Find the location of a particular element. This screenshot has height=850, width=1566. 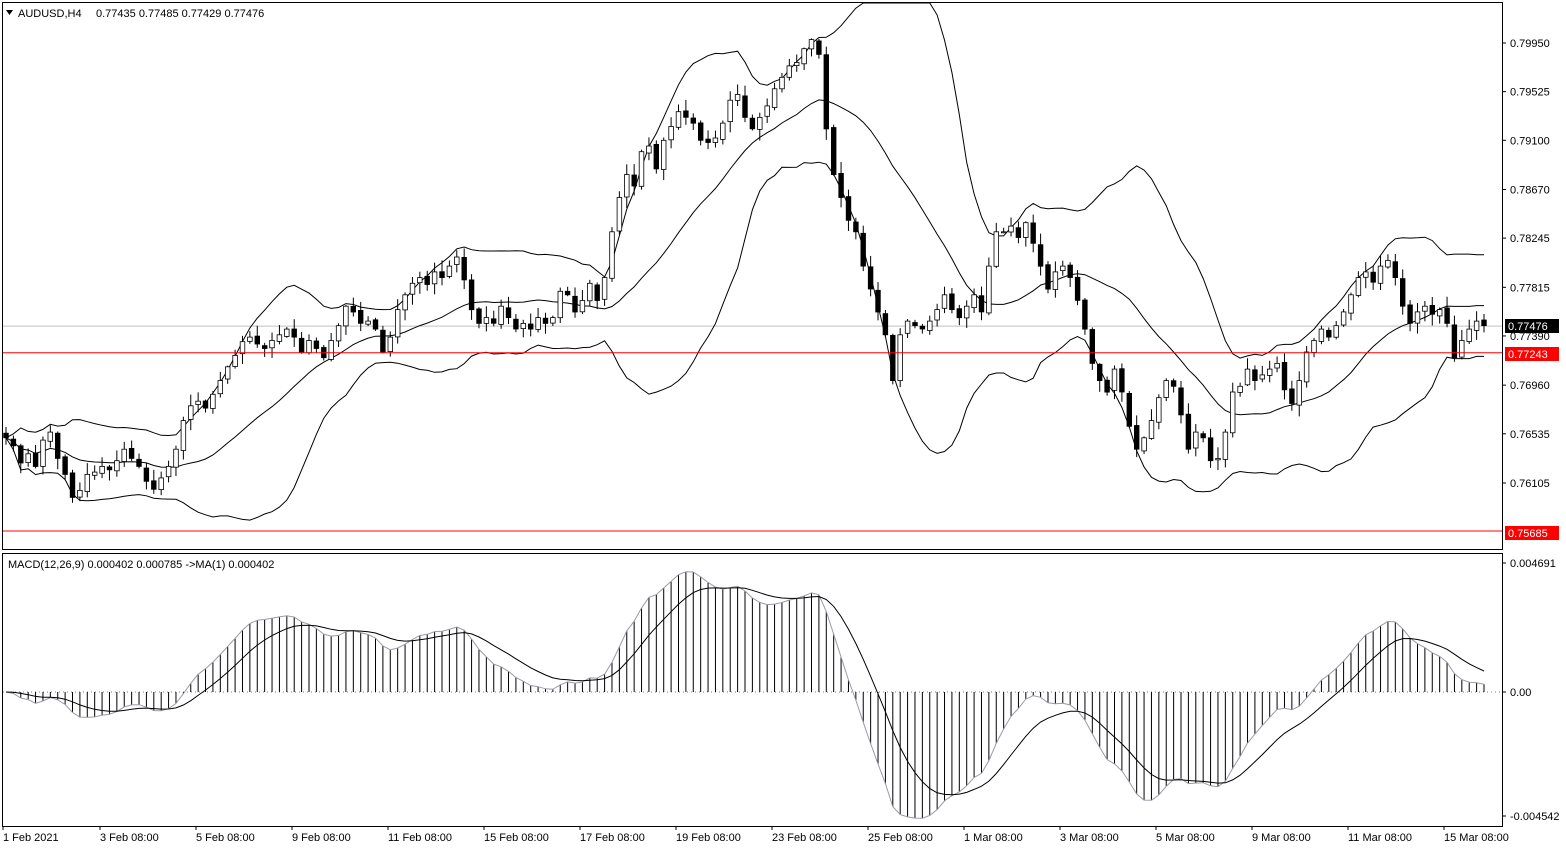

time-tick-label: 23 Feb 08:00 is located at coordinates (804, 838).